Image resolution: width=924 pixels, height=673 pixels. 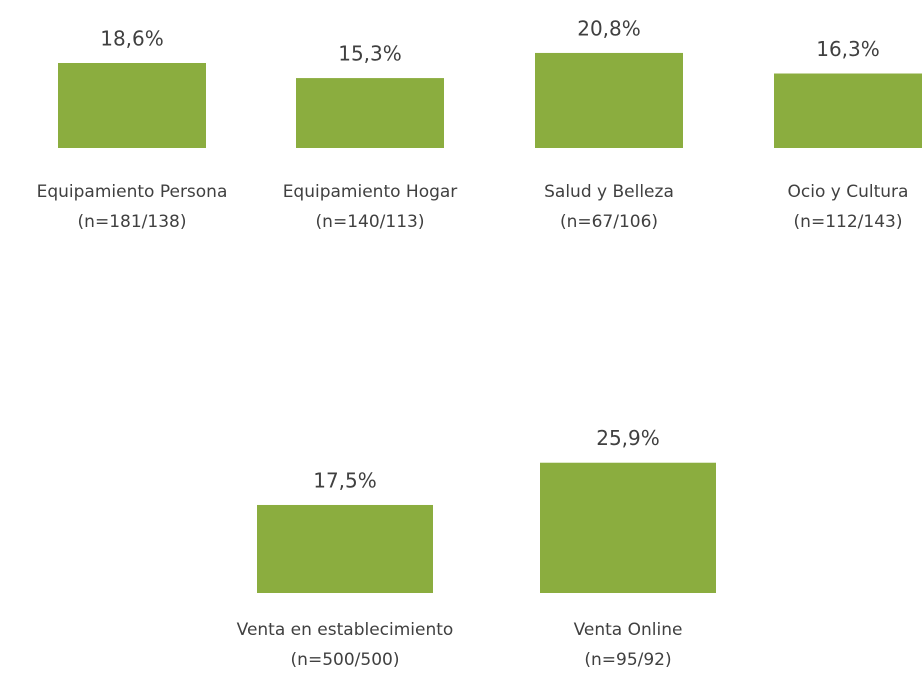 What do you see at coordinates (609, 28) in the screenshot?
I see `data-label: 20,8%` at bounding box center [609, 28].